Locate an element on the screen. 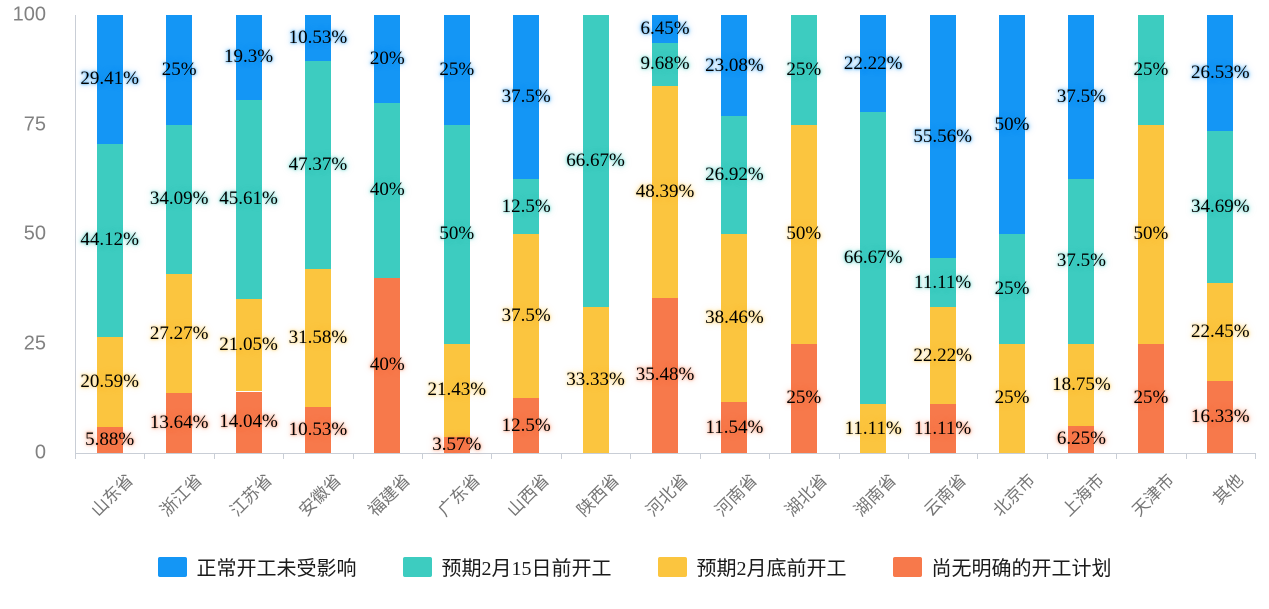 The width and height of the screenshot is (1269, 609). bar-column: 25% 34.09% 27.27% 13.64% is located at coordinates (178, 234).